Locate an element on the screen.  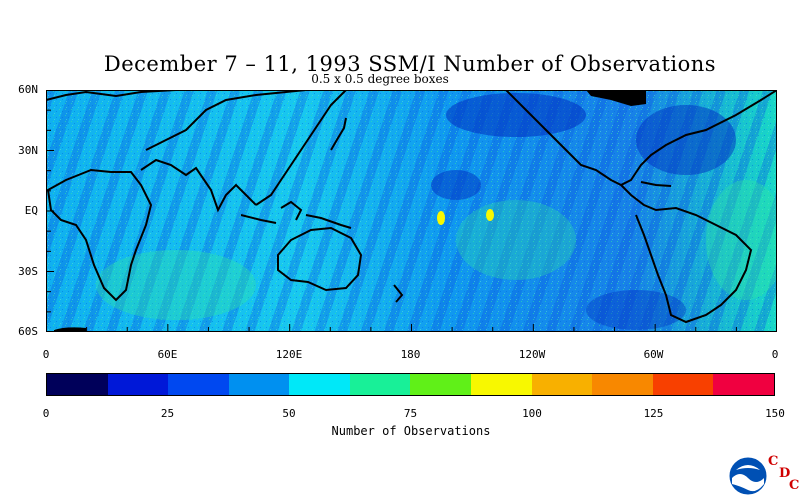
colorbar is located at coordinates (410, 384).